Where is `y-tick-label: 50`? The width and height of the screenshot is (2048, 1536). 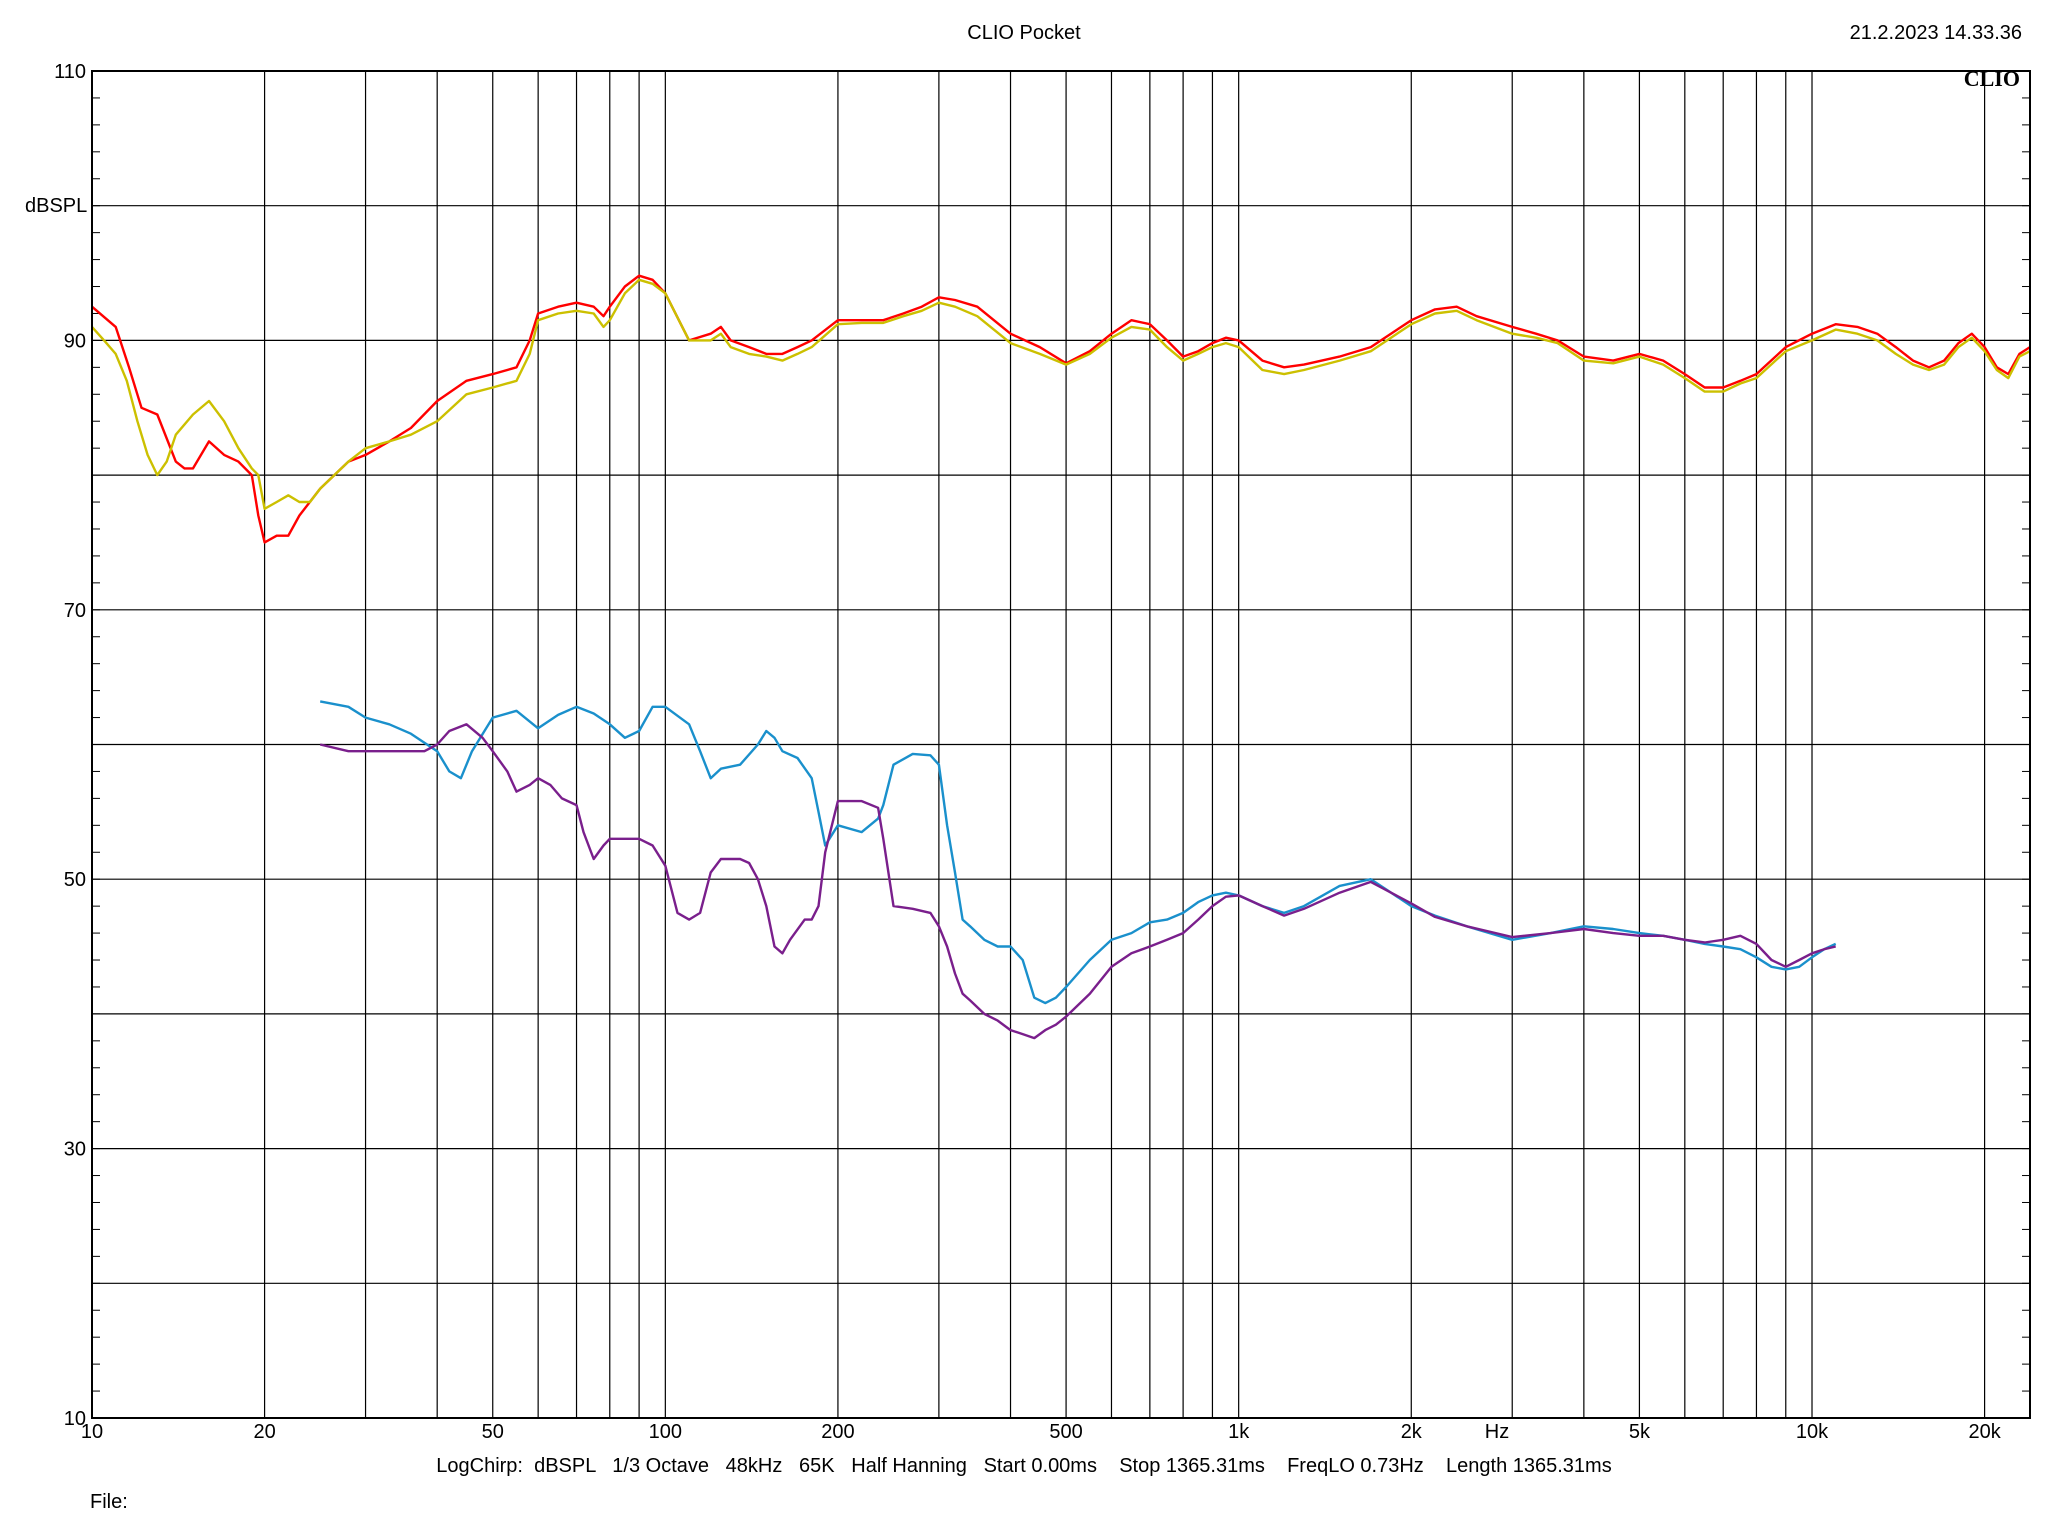
y-tick-label: 50 is located at coordinates (75, 880).